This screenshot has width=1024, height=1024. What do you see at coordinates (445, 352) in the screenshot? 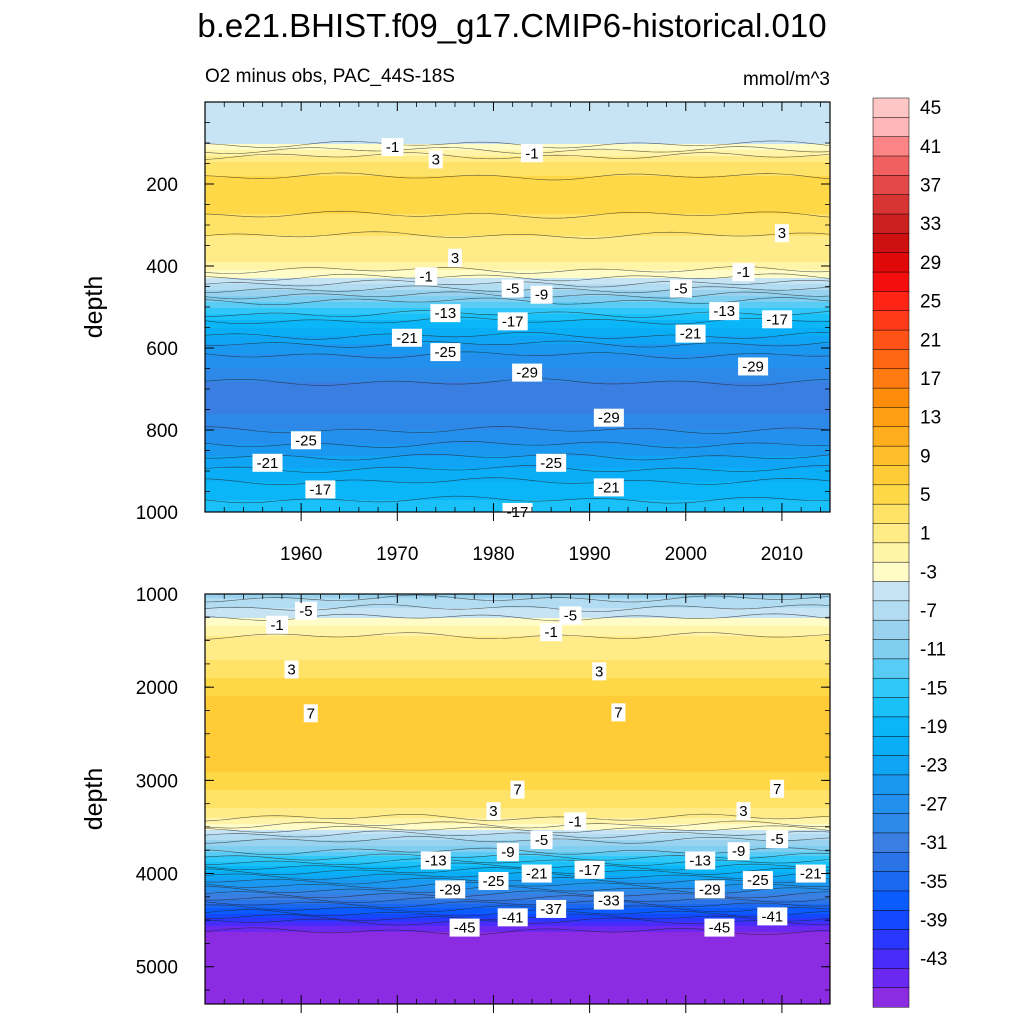
I see `contour-label: -25` at bounding box center [445, 352].